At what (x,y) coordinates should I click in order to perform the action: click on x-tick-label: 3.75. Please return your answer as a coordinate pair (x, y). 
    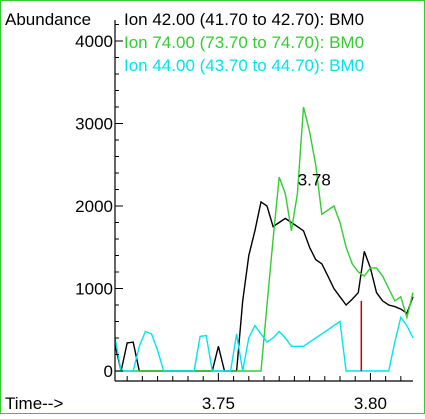
    Looking at the image, I should click on (218, 403).